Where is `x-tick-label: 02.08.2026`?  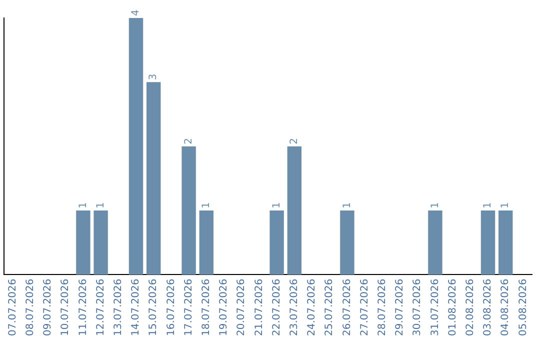 x-tick-label: 02.08.2026 is located at coordinates (470, 307).